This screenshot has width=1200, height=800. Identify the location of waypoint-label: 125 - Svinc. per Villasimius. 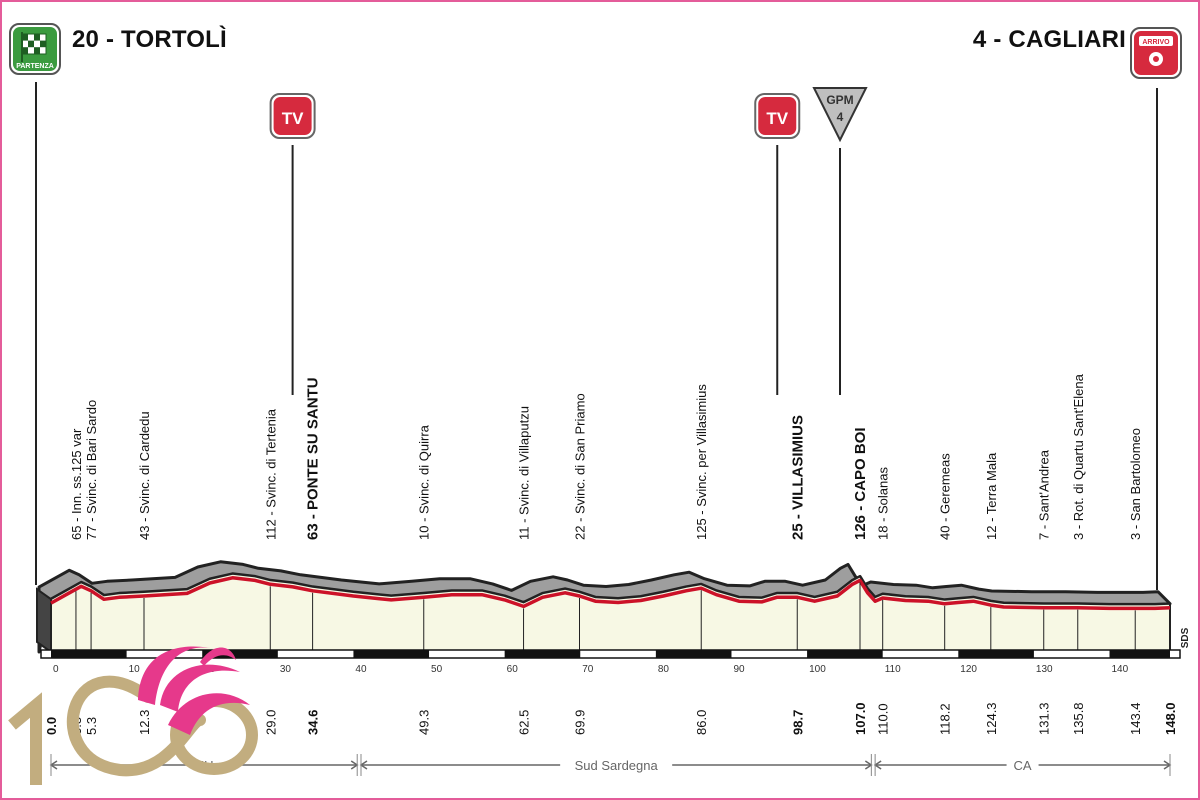
(701, 462).